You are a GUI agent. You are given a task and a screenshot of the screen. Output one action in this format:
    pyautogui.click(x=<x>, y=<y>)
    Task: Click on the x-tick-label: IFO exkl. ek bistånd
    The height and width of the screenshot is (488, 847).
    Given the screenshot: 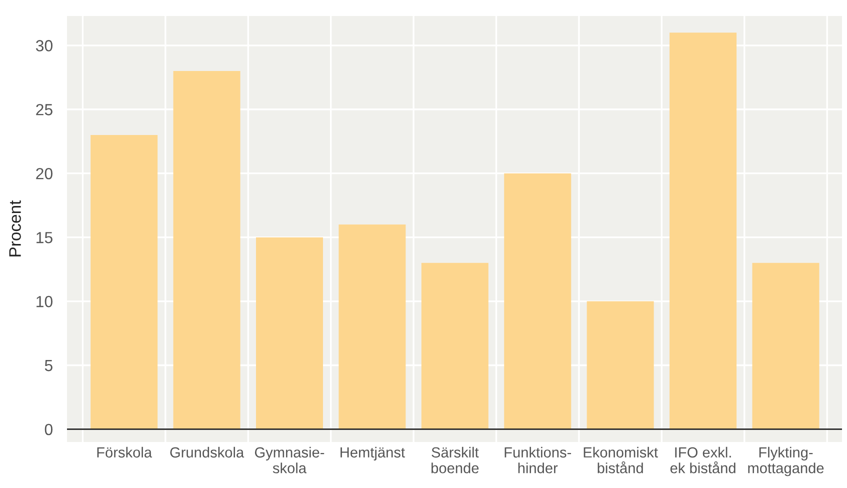 What is the action you would take?
    pyautogui.click(x=703, y=460)
    